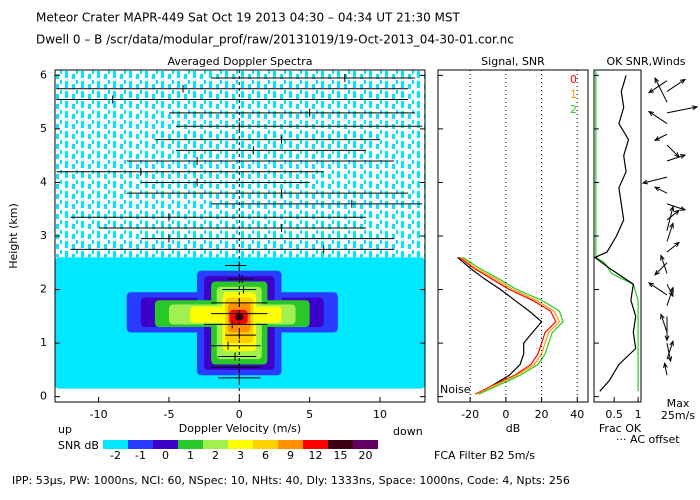 Image resolution: width=700 pixels, height=500 pixels. What do you see at coordinates (366, 455) in the screenshot?
I see `colorbar-tick-label: 20` at bounding box center [366, 455].